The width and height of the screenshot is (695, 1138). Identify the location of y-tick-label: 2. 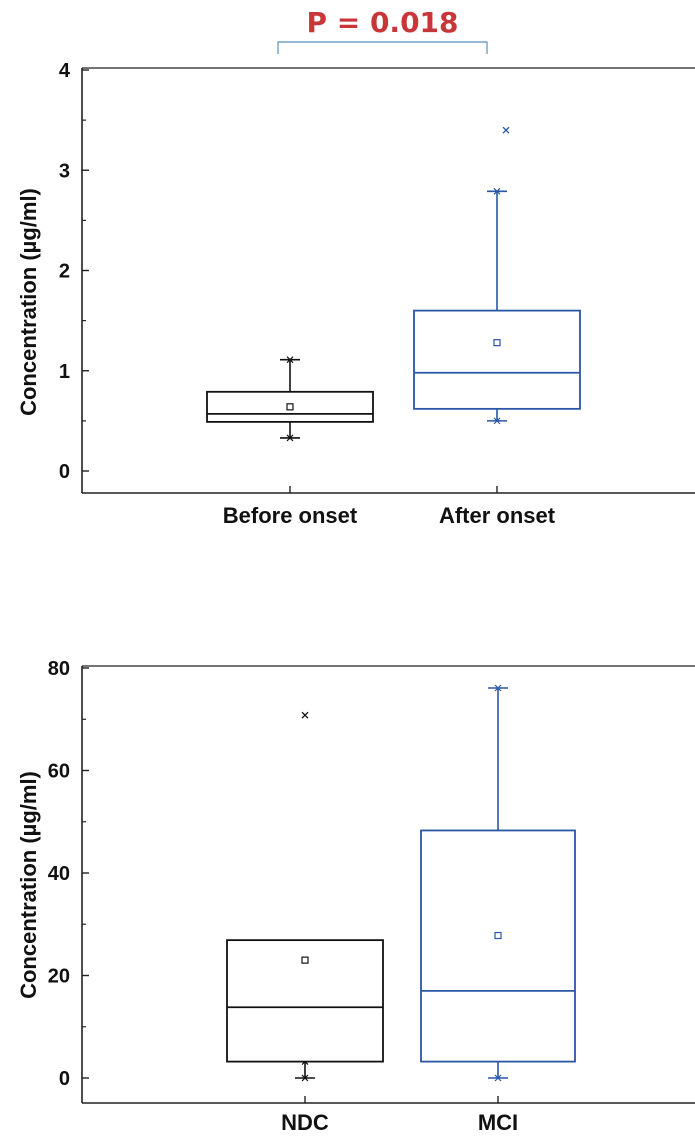
(64, 272).